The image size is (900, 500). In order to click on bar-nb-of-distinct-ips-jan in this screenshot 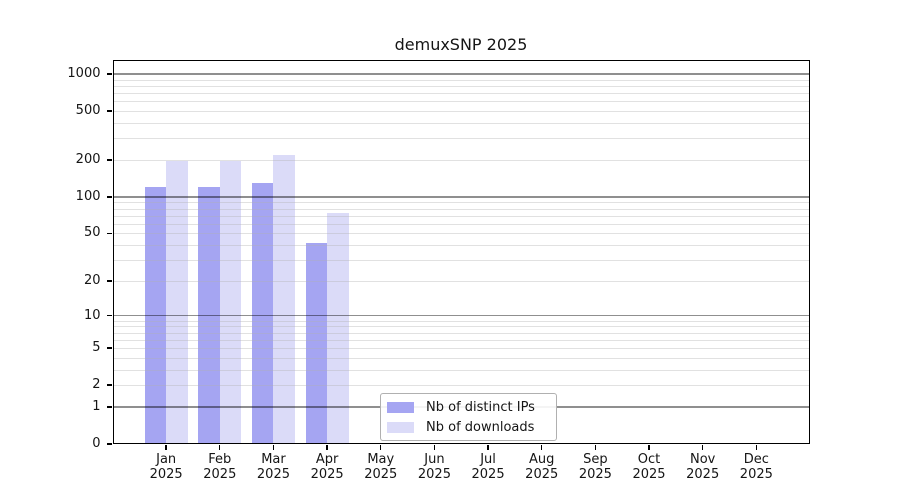, I will do `click(155, 315)`.